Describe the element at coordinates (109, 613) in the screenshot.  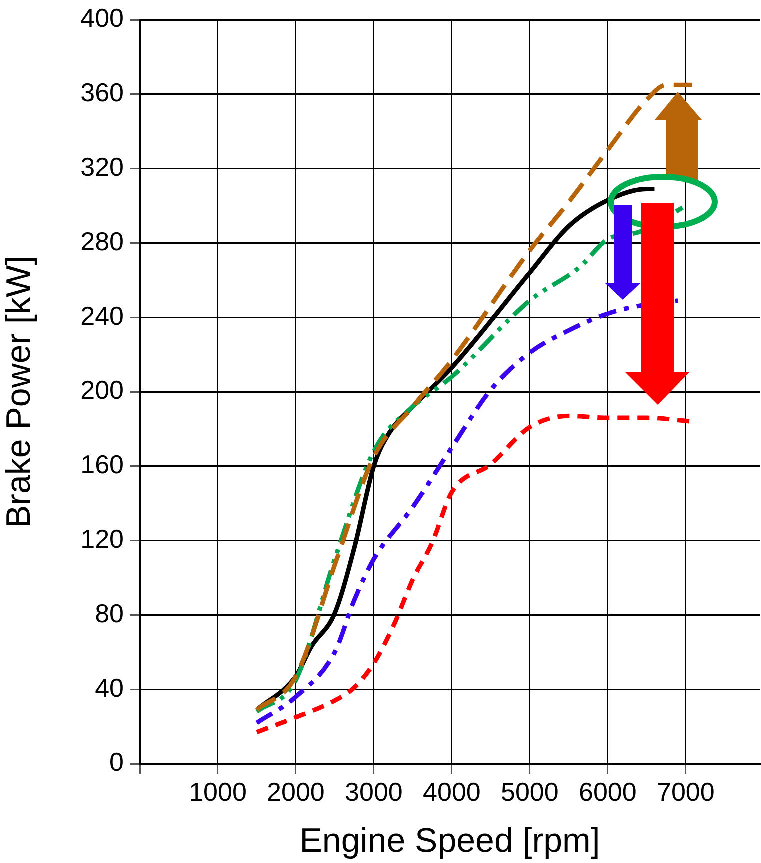
I see `y-tick-label: 80` at that location.